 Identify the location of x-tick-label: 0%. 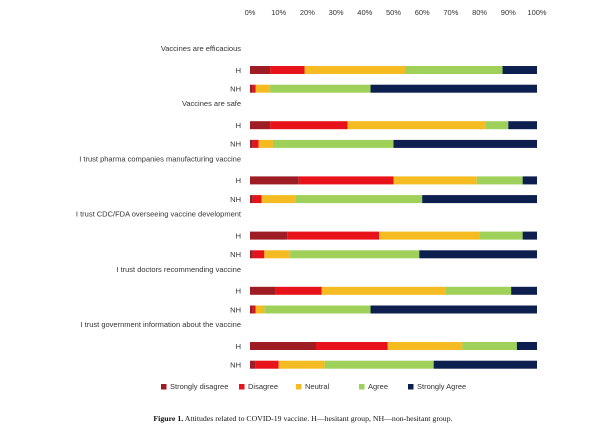
(250, 12).